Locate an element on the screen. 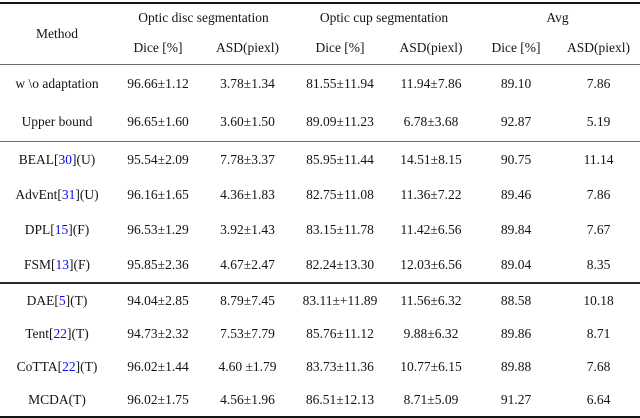 Image resolution: width=640 pixels, height=418 pixels. cell-disc-dice: 96.16±1.65 is located at coordinates (158, 194).